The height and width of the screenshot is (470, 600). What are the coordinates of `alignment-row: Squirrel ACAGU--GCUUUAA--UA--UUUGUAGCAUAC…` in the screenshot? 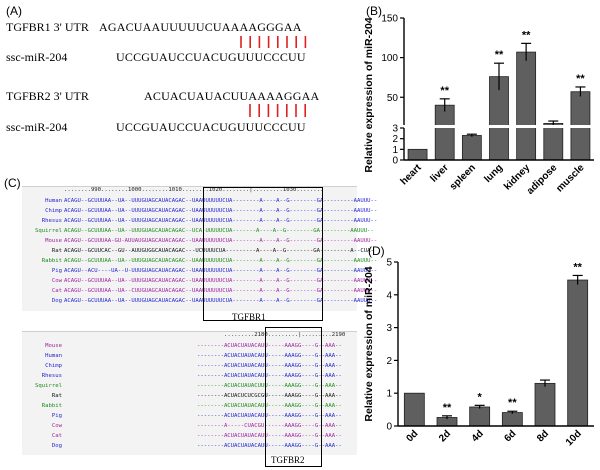 It's located at (198, 231).